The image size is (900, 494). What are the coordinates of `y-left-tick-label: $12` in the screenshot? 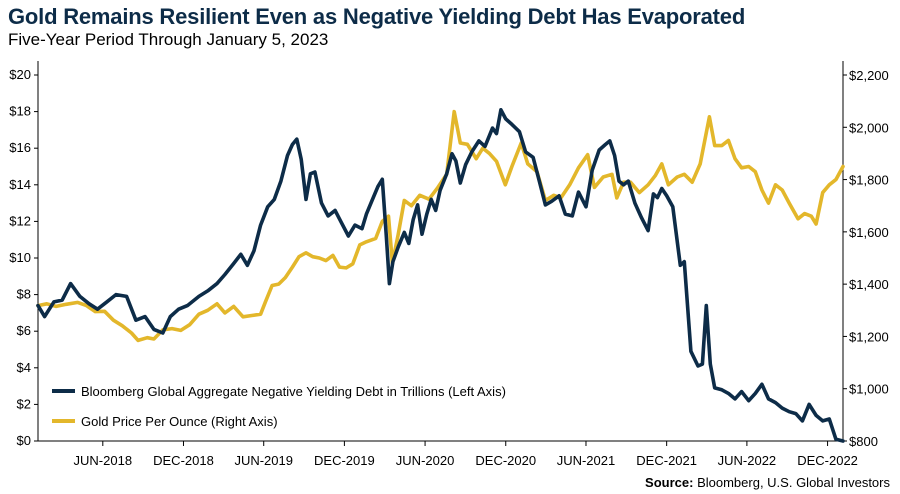 It's located at (20, 220).